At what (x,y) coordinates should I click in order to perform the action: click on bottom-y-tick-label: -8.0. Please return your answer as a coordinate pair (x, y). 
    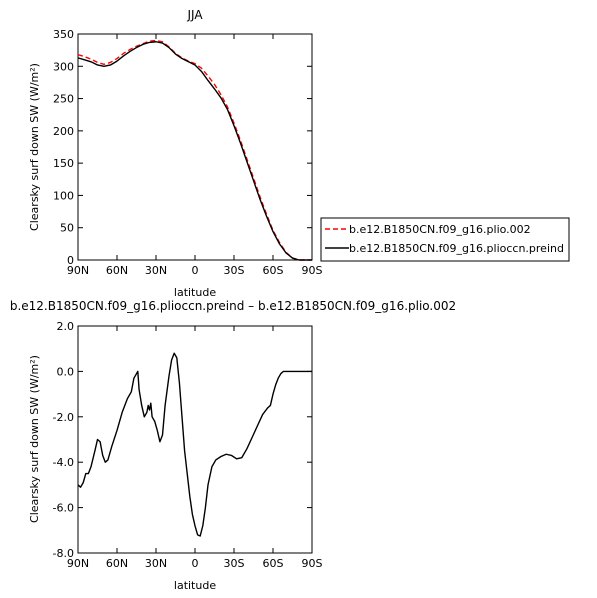
    Looking at the image, I should click on (63, 553).